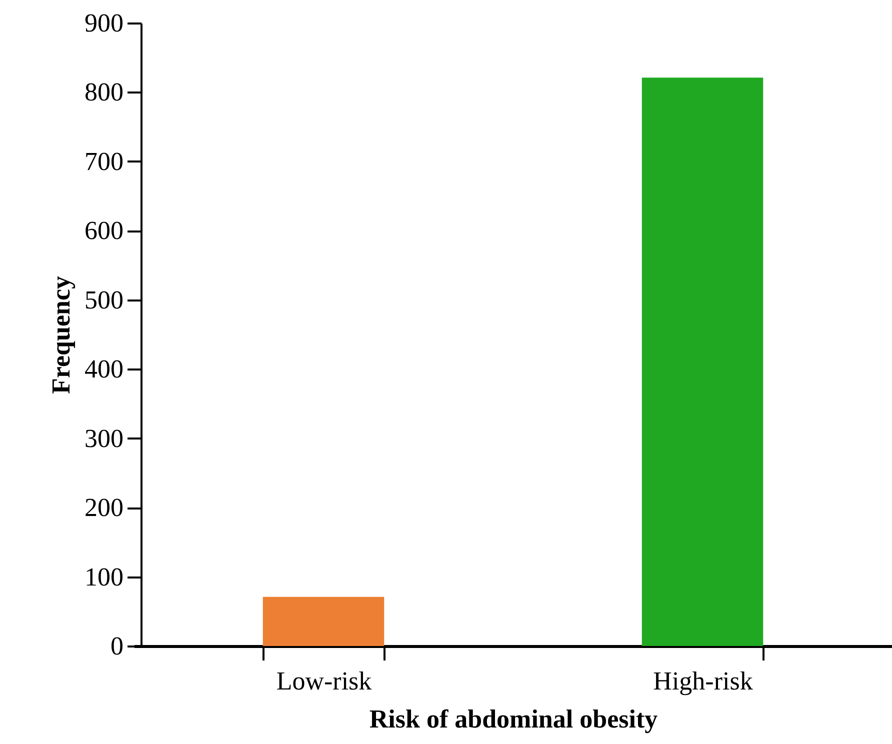 This screenshot has height=744, width=892. What do you see at coordinates (117, 646) in the screenshot?
I see `y-tick-label: 0` at bounding box center [117, 646].